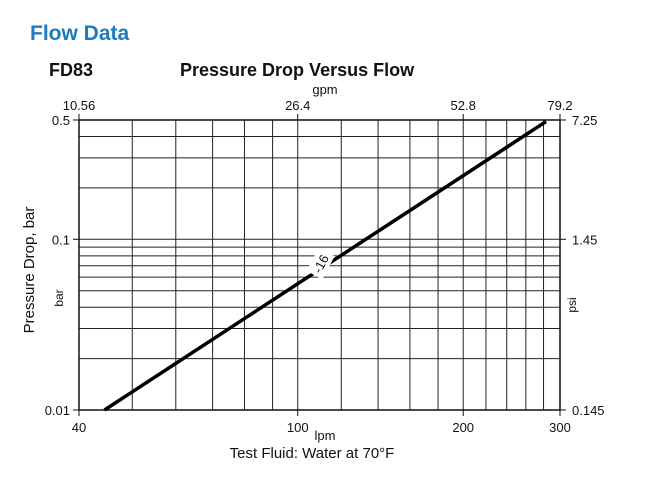 The width and height of the screenshot is (647, 486). Describe the element at coordinates (298, 427) in the screenshot. I see `x-tick-label: 100` at that location.